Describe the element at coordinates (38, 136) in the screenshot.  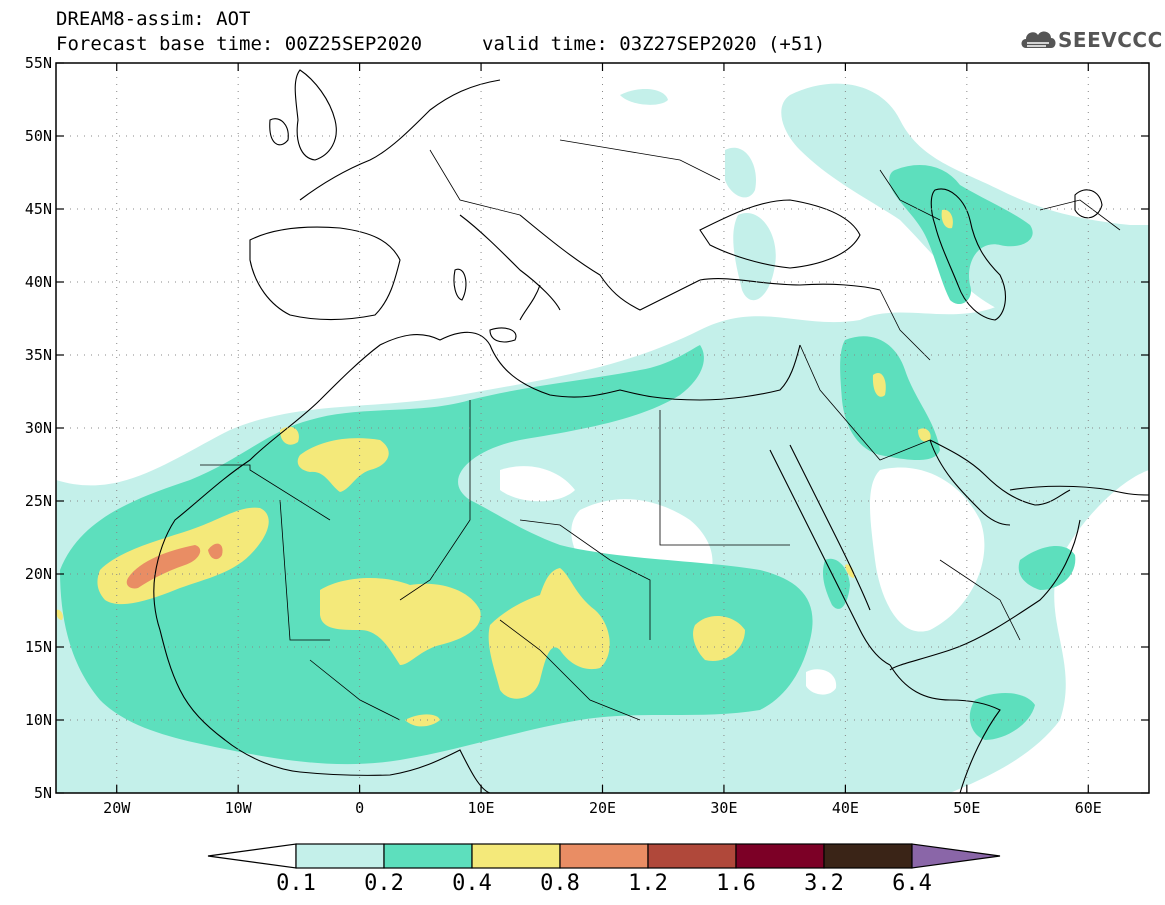
I see `lat-tick-label: 50N` at that location.